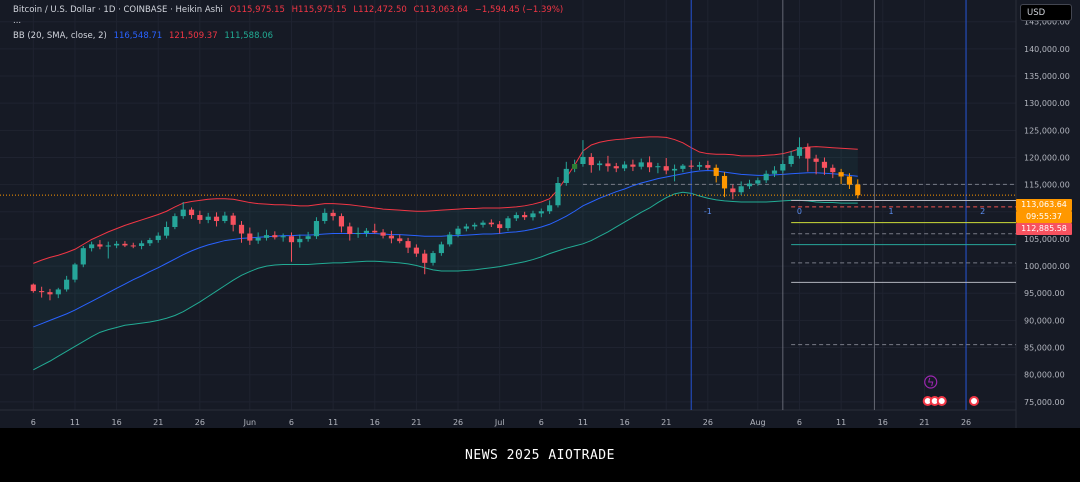  What do you see at coordinates (60, 36) in the screenshot?
I see `bb-title: BB (20, SMA, close, 2)` at bounding box center [60, 36].